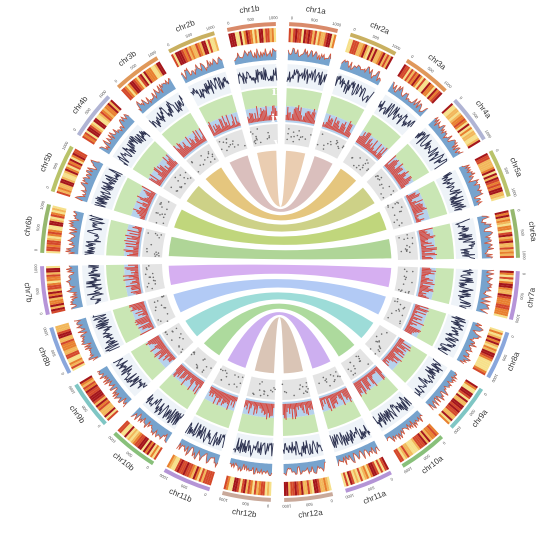 The height and width of the screenshot is (538, 559). Describe the element at coordinates (281, 208) in the screenshot. I see `link-chr4a-chr4b` at that location.